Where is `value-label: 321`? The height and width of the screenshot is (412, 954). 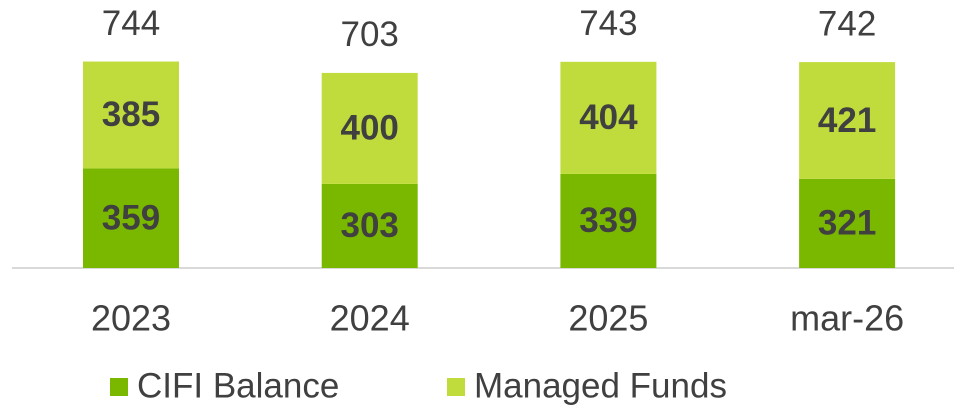 value-label: 321 is located at coordinates (847, 223).